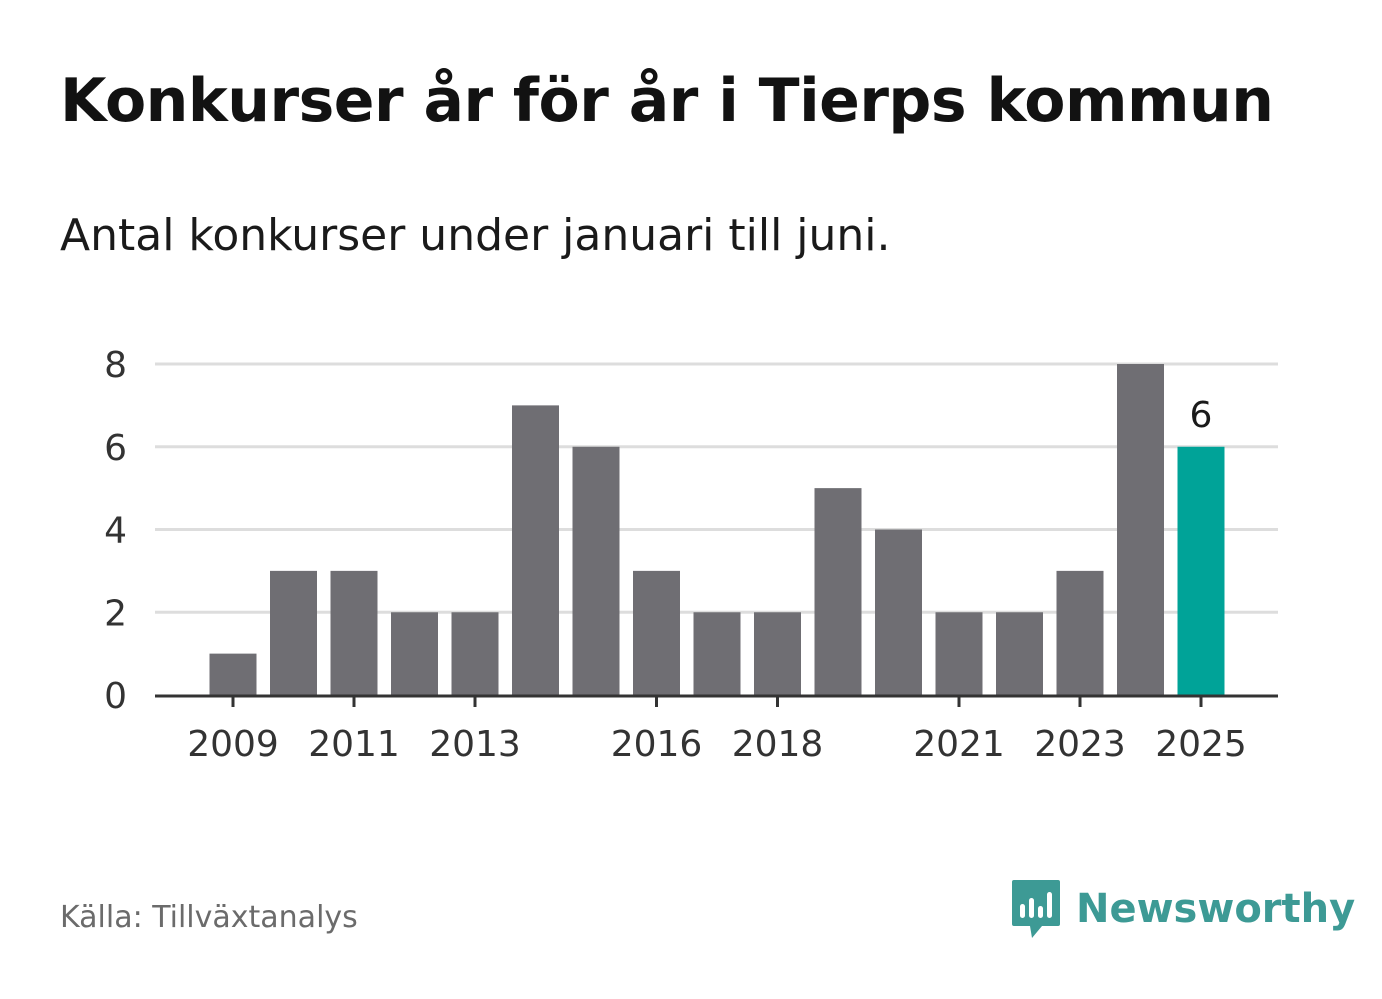  I want to click on x-tick-label: 2025, so click(1201, 744).